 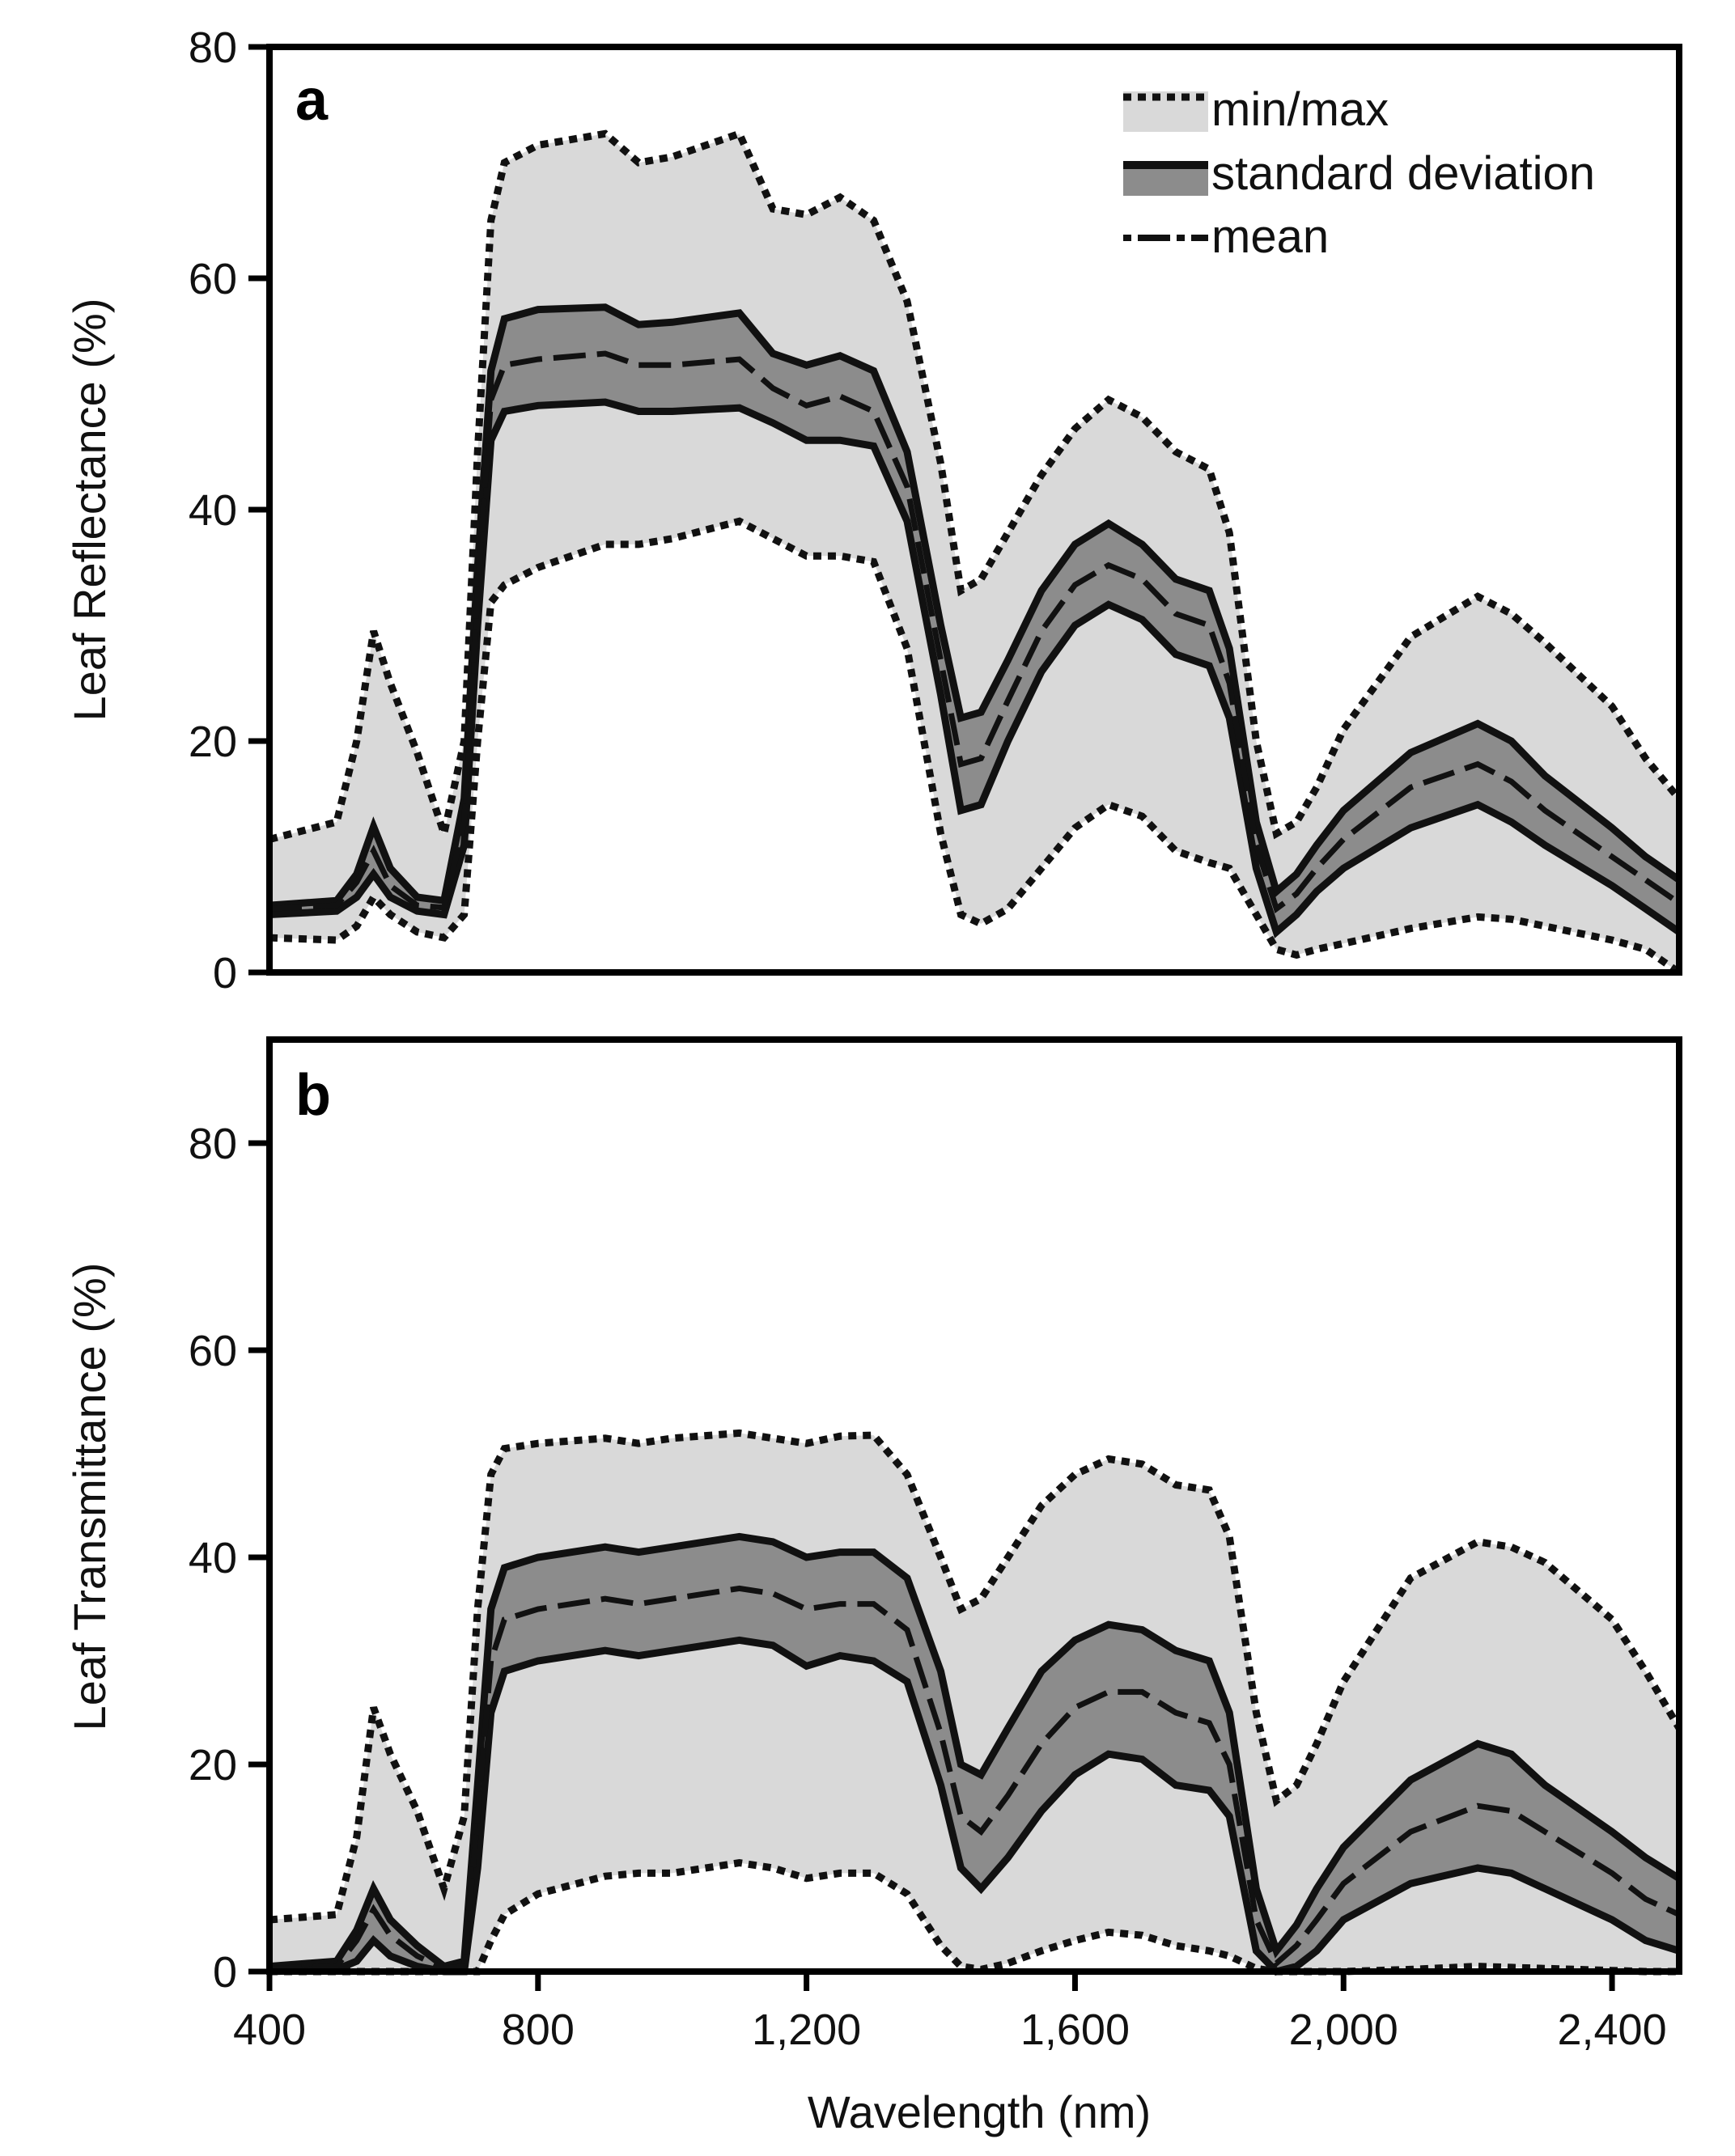 I want to click on mean-line, so click(x=975, y=1778).